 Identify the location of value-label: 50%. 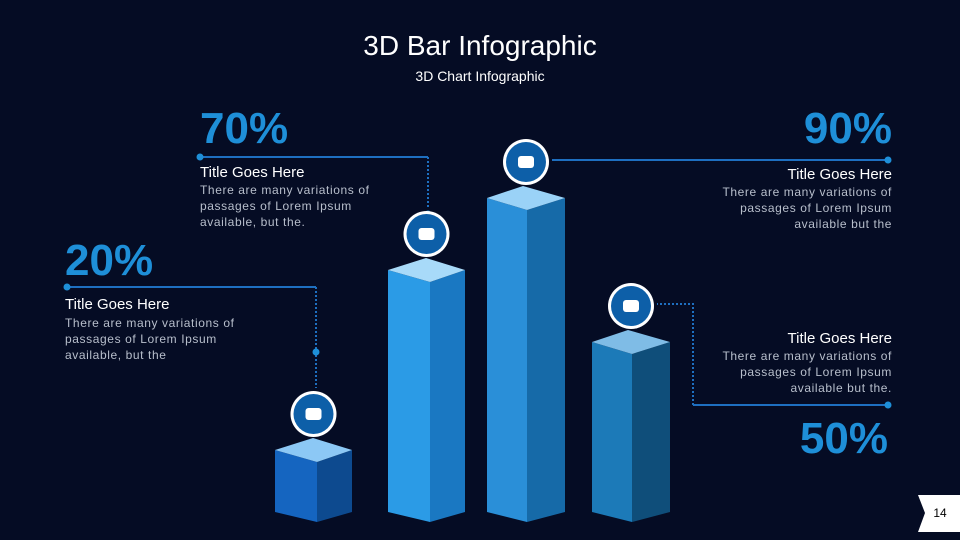
(843, 438).